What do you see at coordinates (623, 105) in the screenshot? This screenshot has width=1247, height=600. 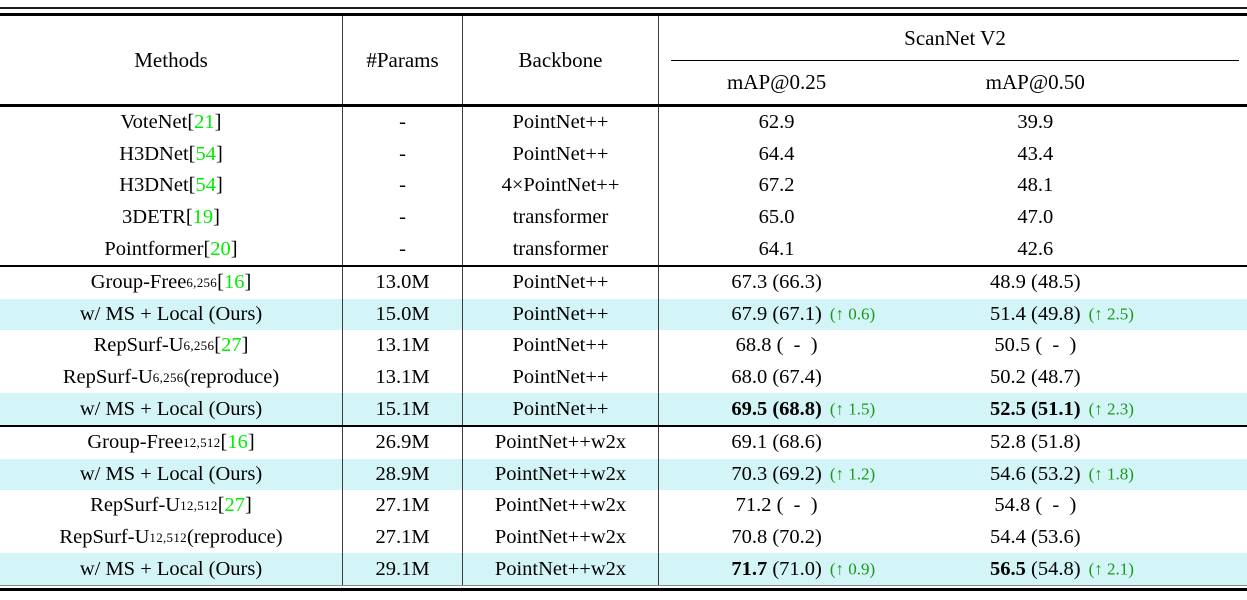 I see `header-rule` at bounding box center [623, 105].